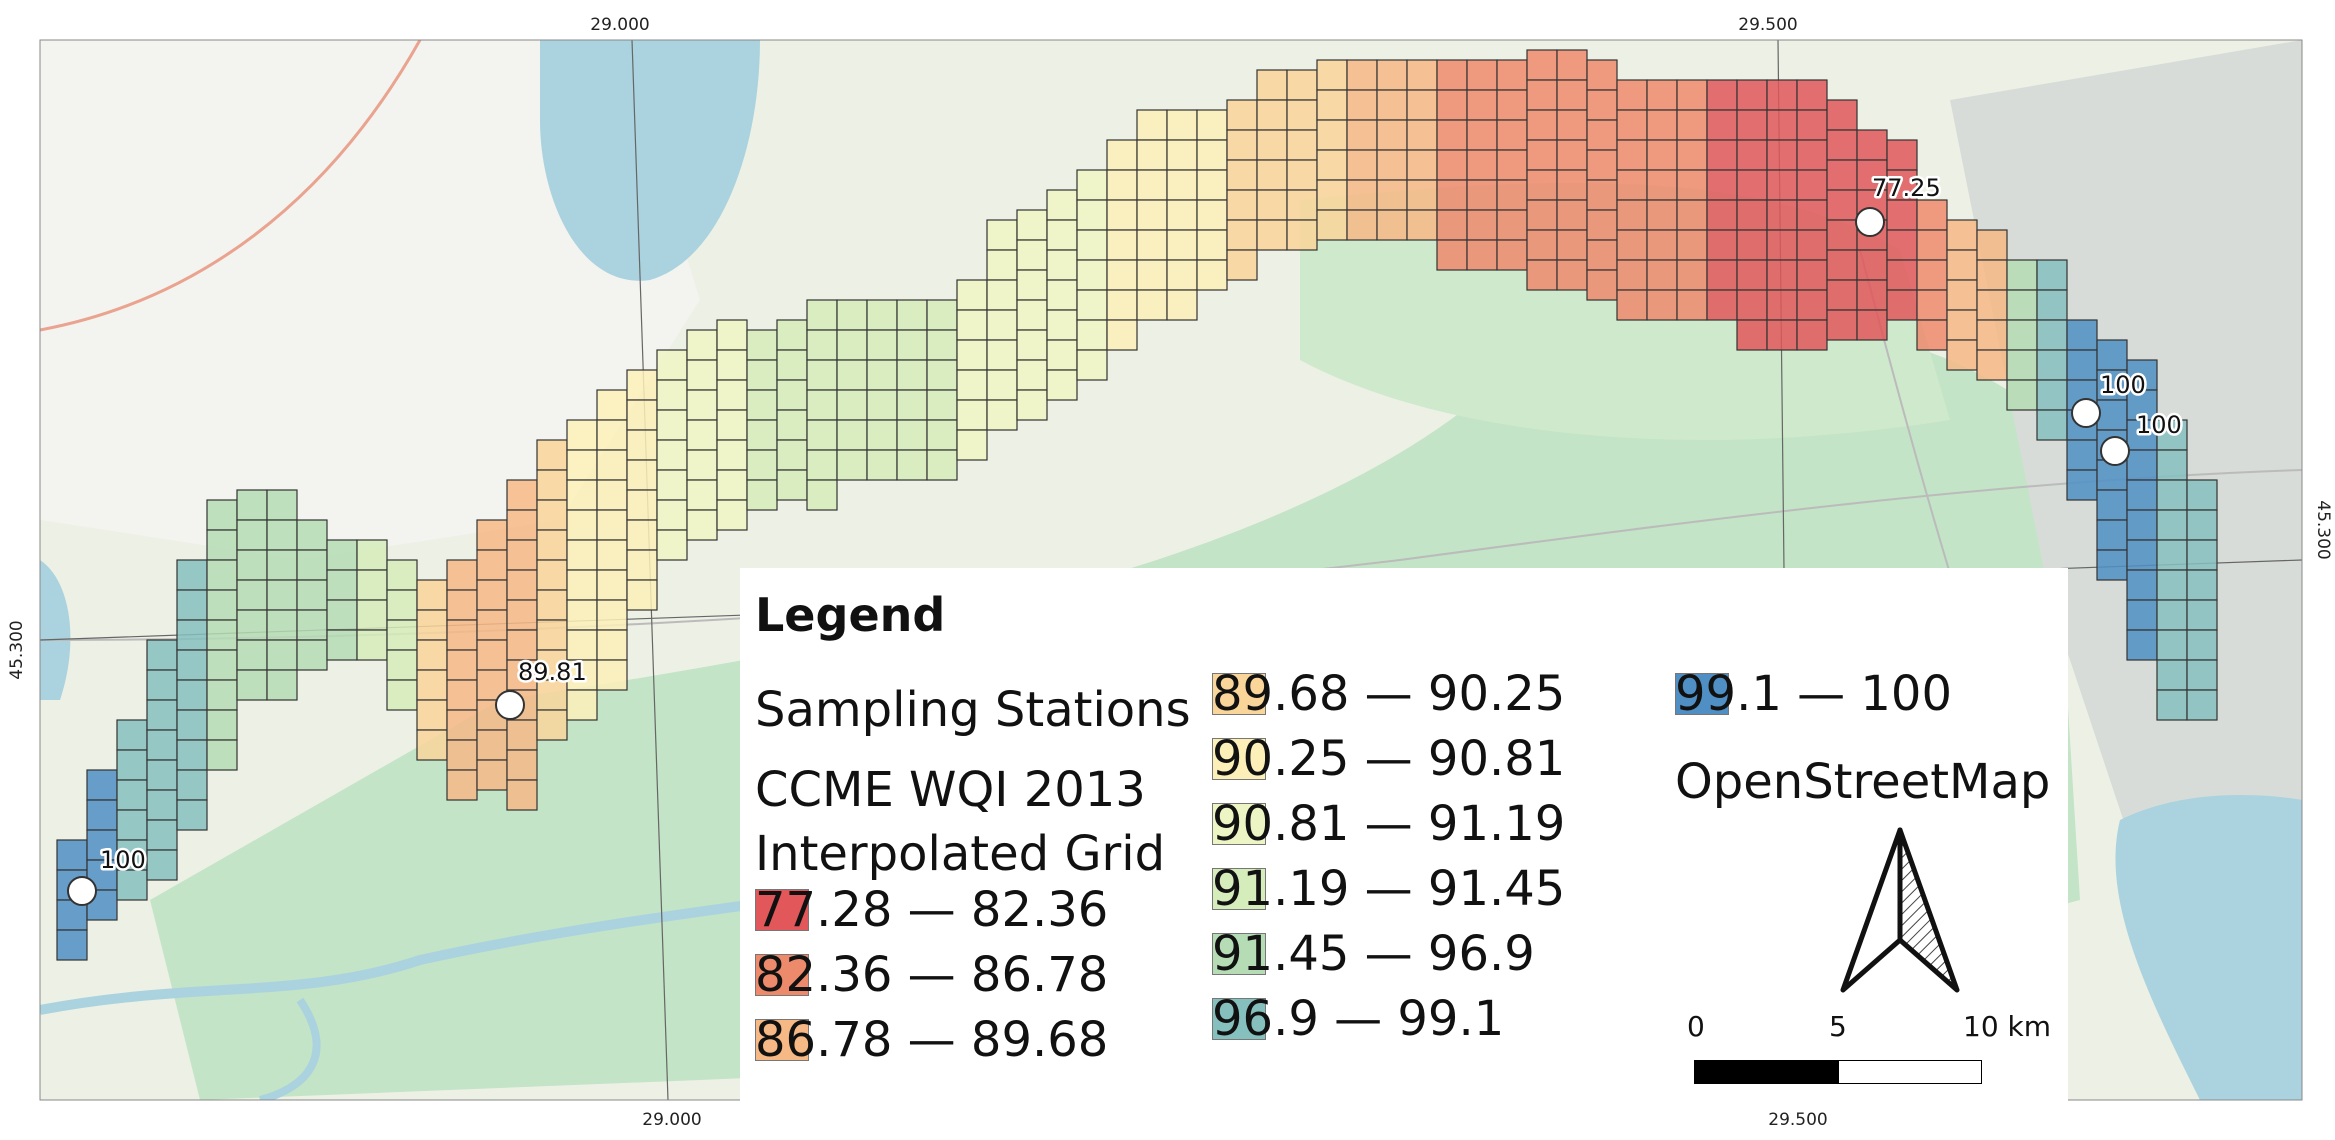  Describe the element at coordinates (2323, 529) in the screenshot. I see `right-tick: 45.300` at that location.